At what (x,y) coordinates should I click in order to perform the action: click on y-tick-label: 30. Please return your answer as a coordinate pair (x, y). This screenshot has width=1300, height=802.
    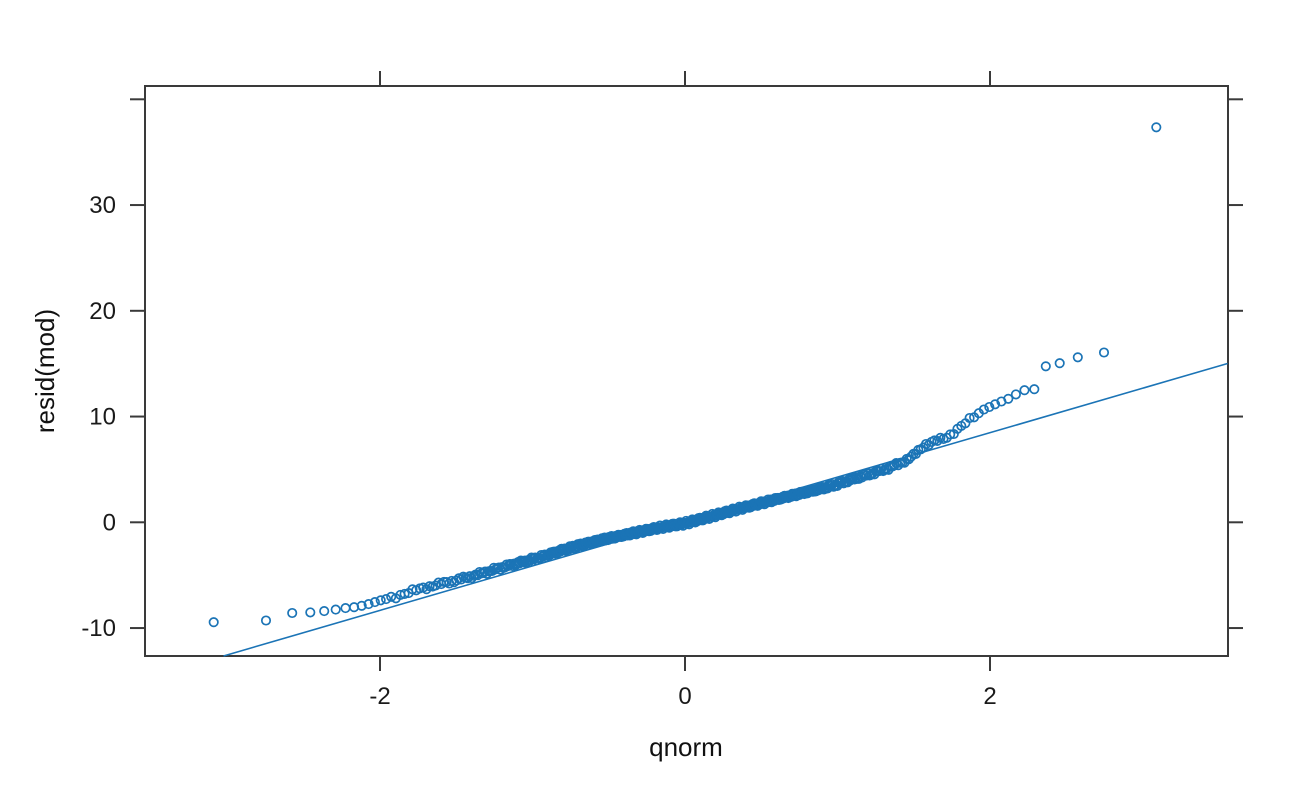
    Looking at the image, I should click on (102, 205).